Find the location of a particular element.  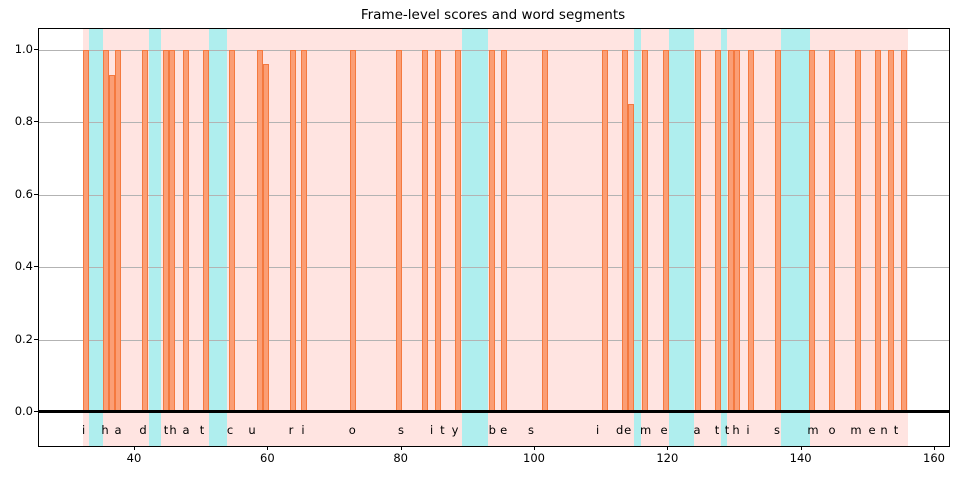

word-letter: c is located at coordinates (230, 429).